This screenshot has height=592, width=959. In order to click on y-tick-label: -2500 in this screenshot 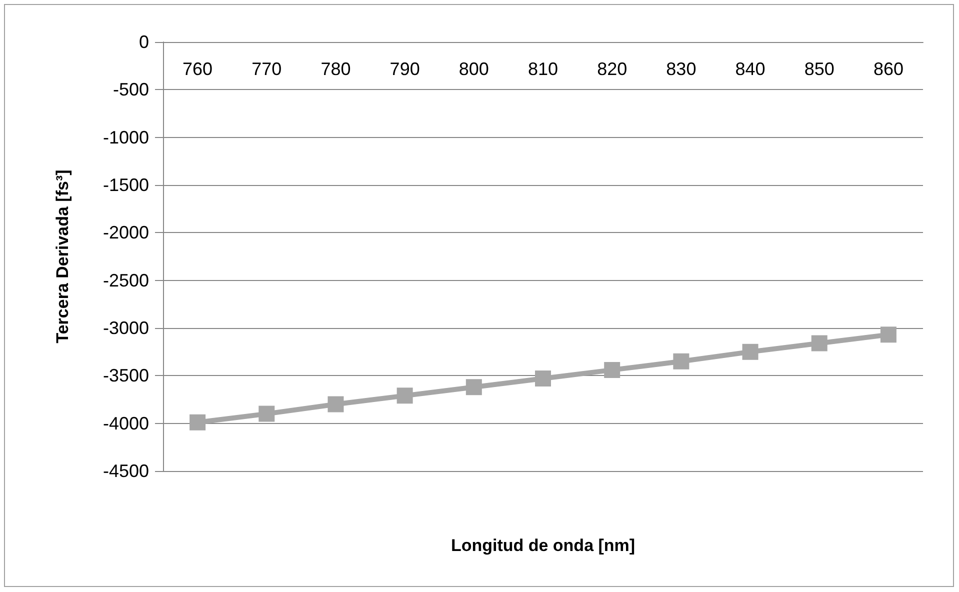, I will do `click(125, 280)`.